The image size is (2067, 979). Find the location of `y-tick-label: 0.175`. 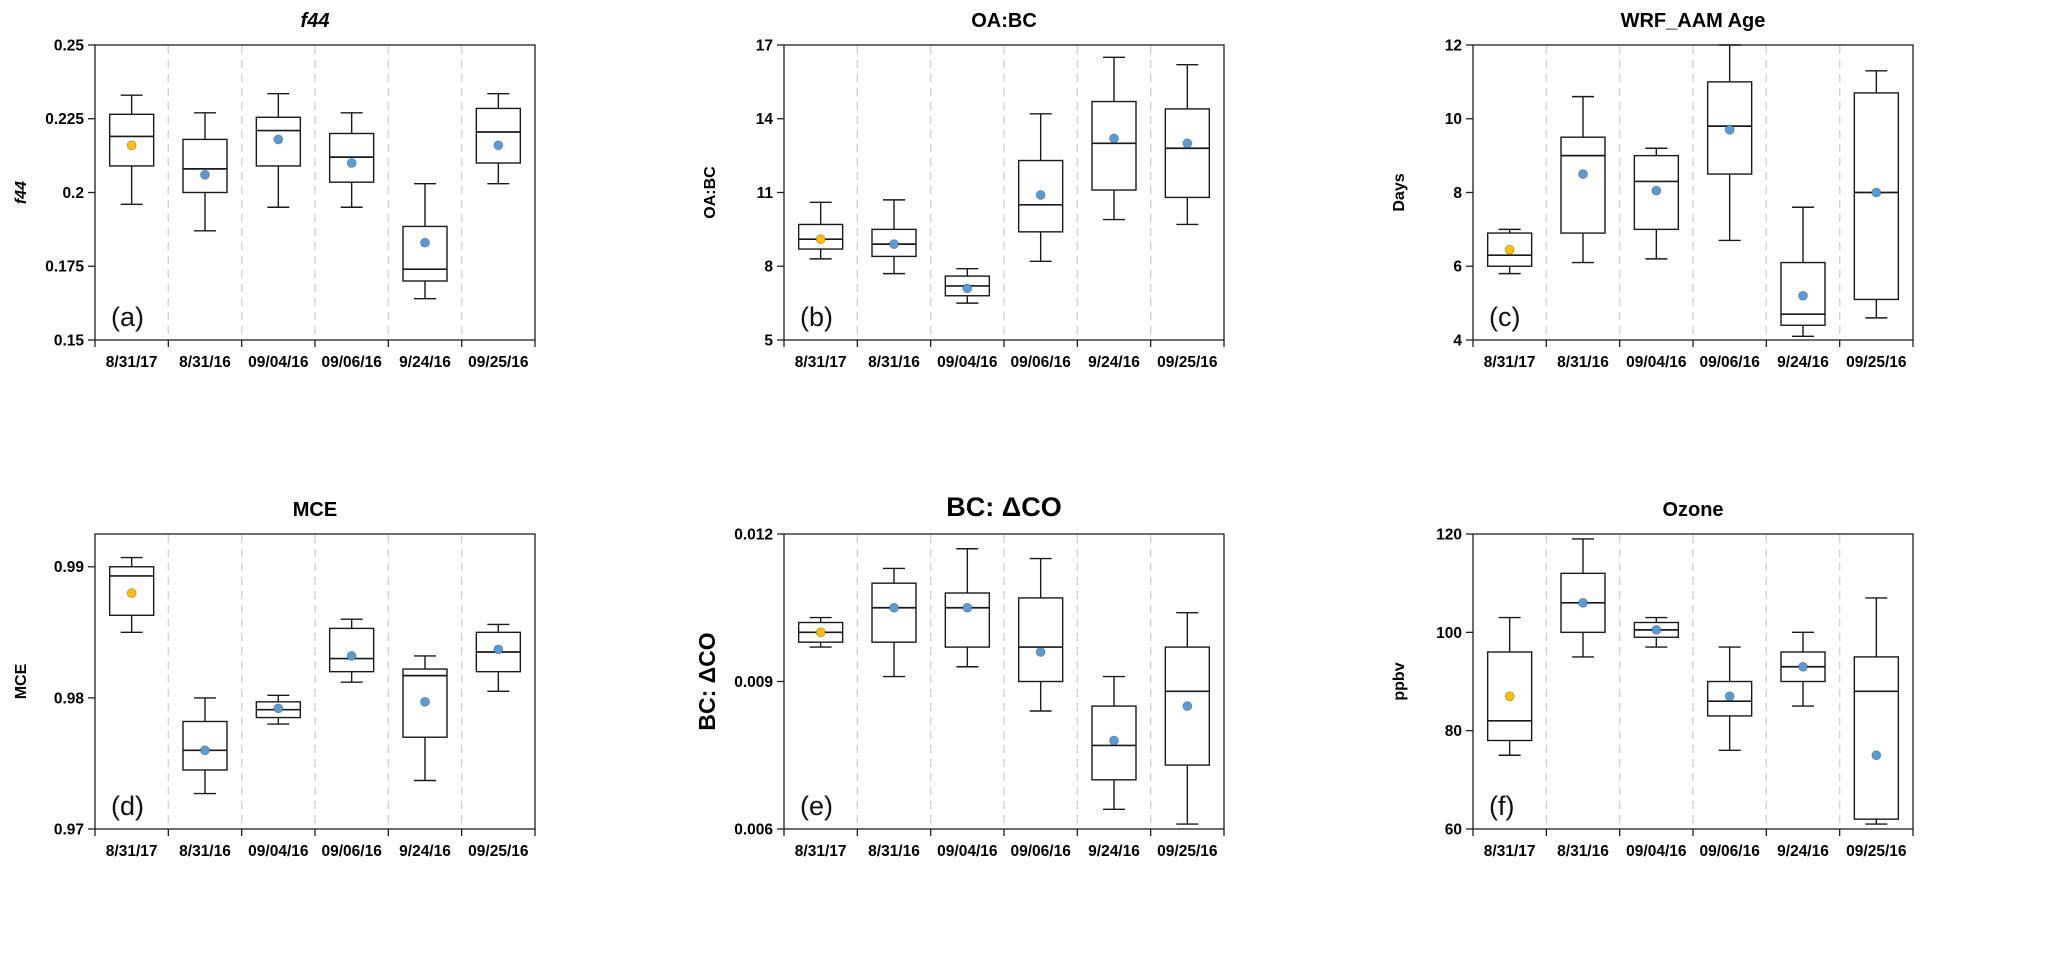

y-tick-label: 0.175 is located at coordinates (64, 267).